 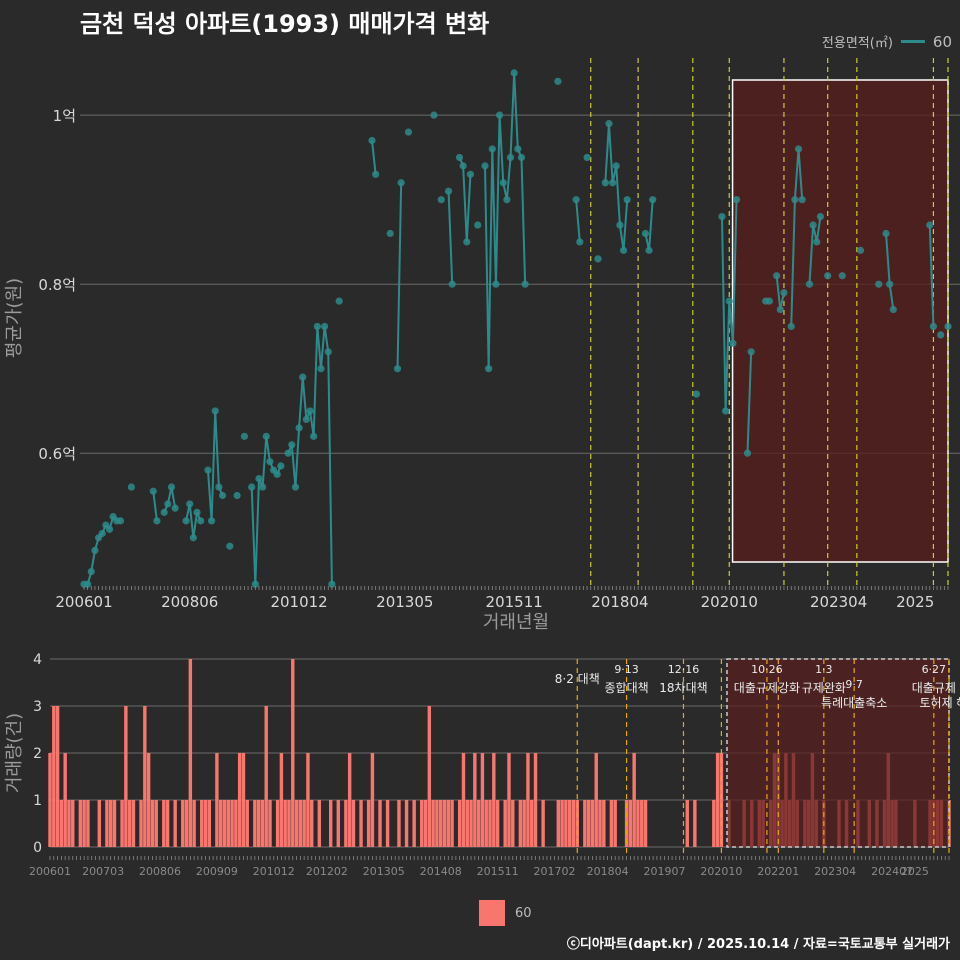 What do you see at coordinates (37, 660) in the screenshot?
I see `volume-y-tick-label: 4` at bounding box center [37, 660].